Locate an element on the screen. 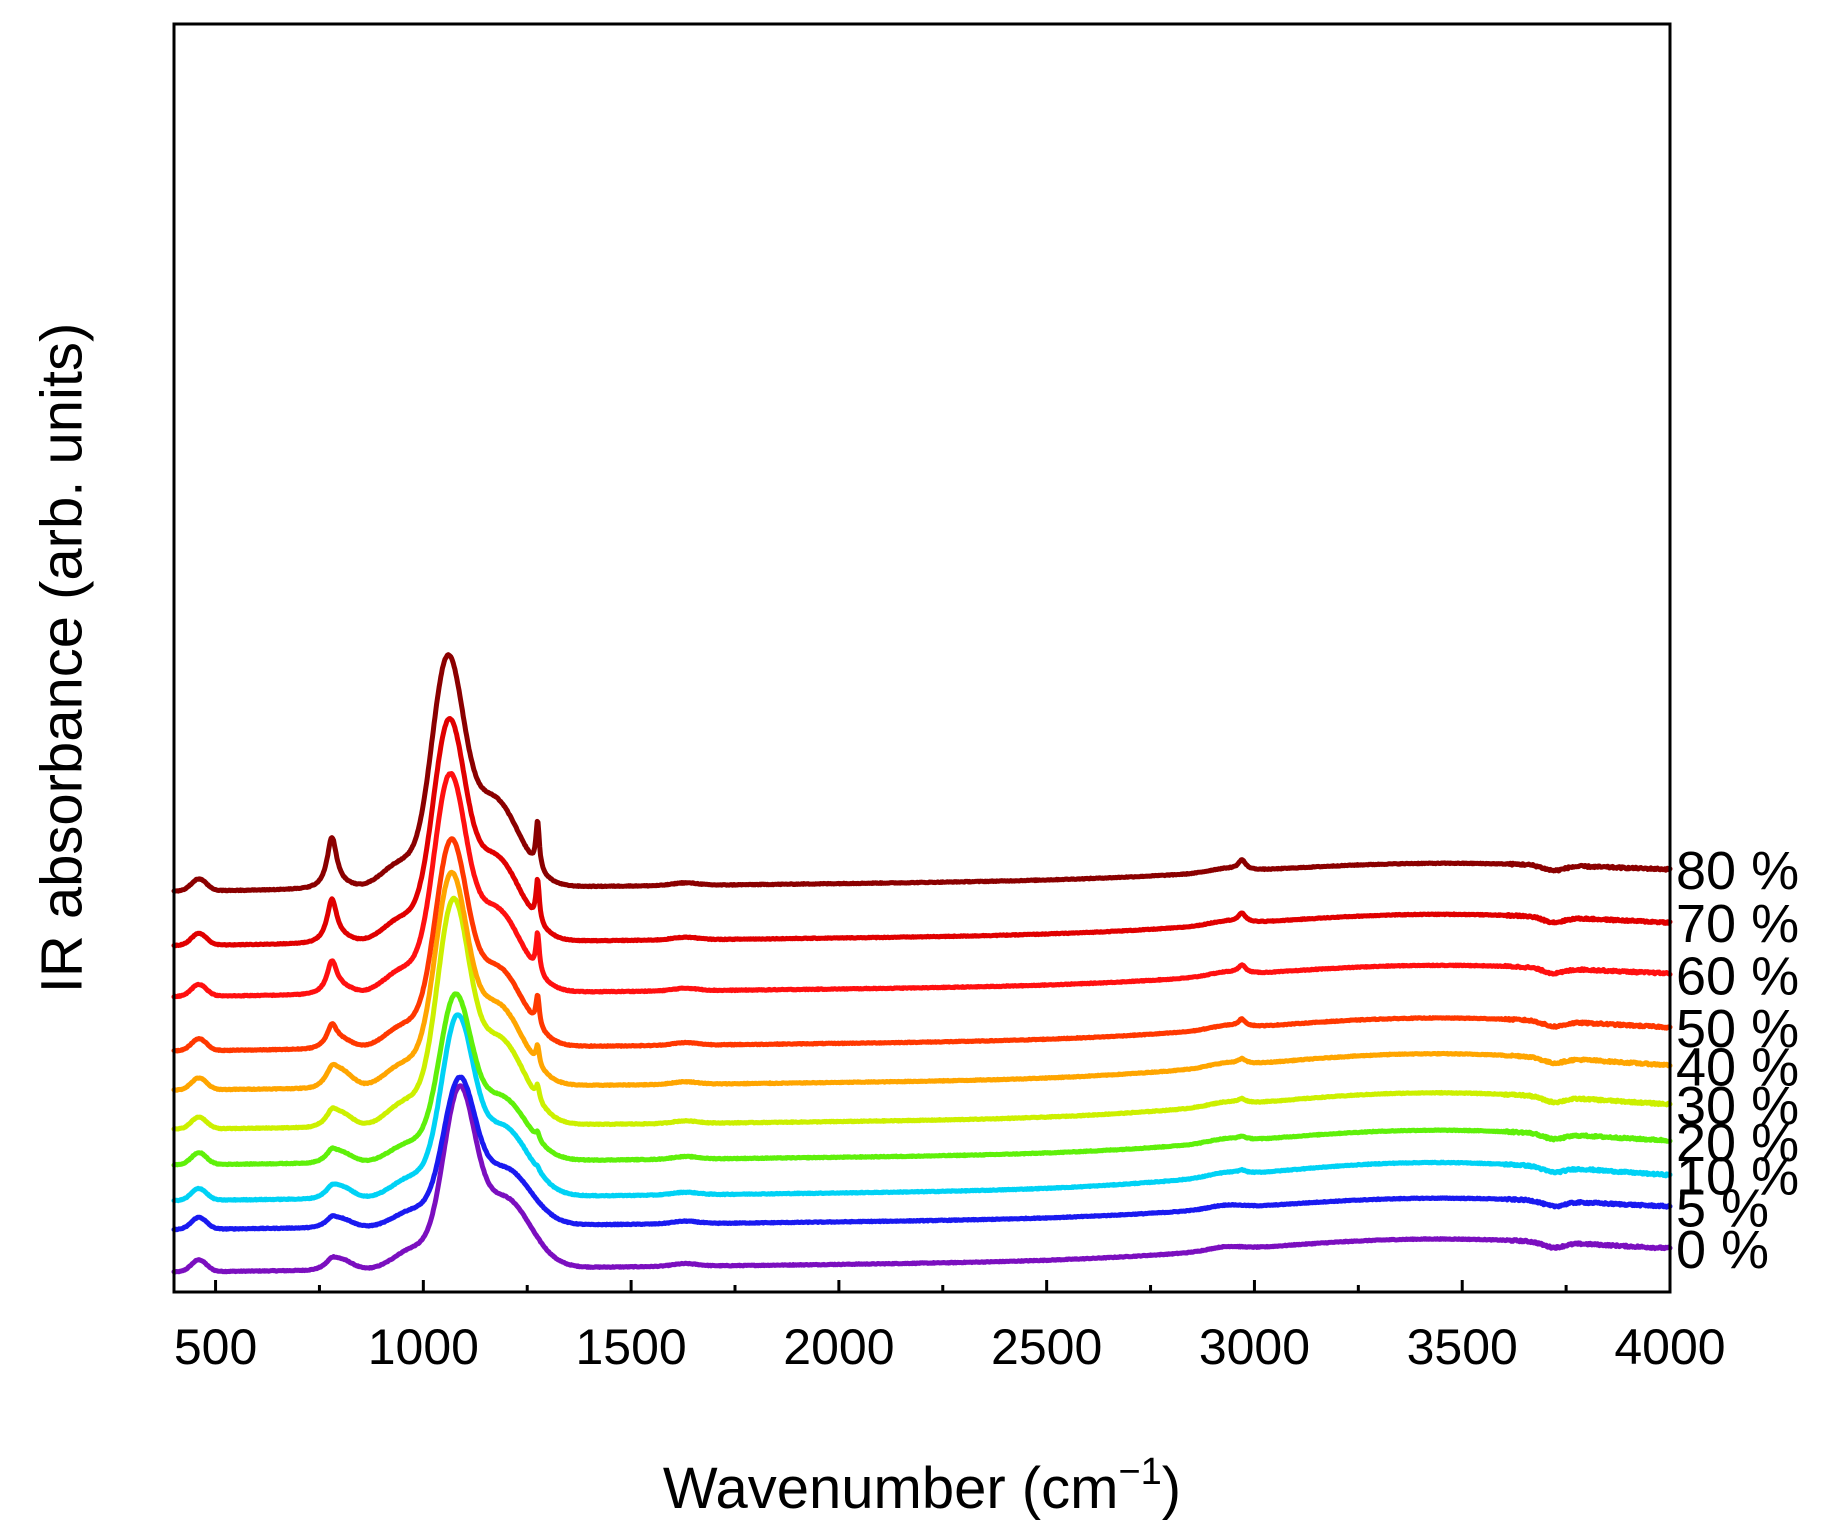  x-axis-ticks: 500 1000 1500 2000 2500 3000 3500 4000 is located at coordinates (950, 1327).